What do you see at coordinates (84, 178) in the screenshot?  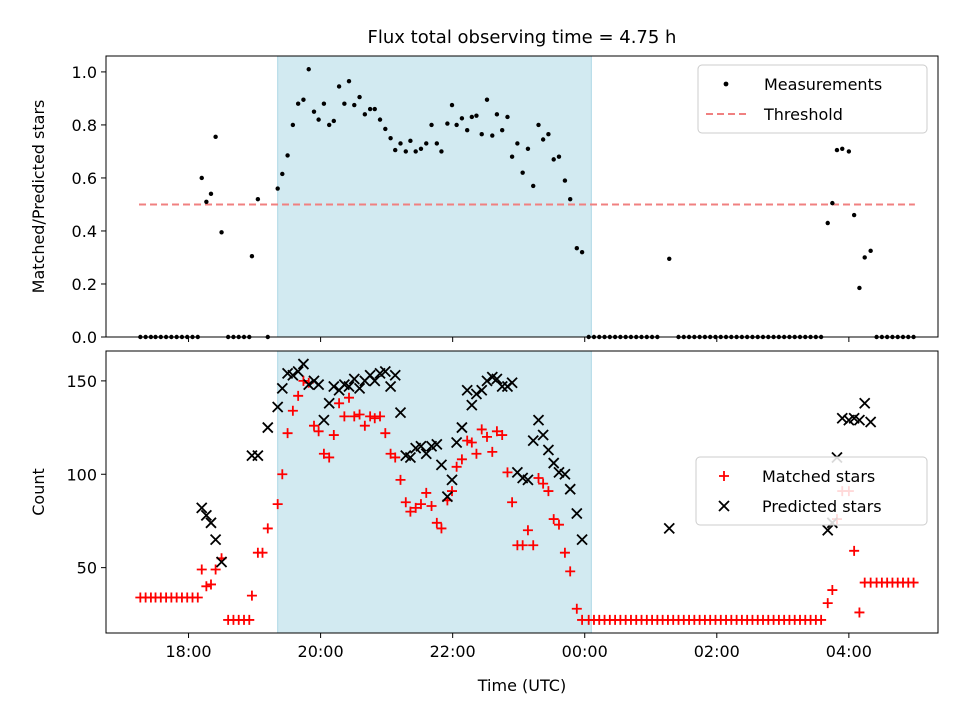 I see `y-tick-label: 0.6` at bounding box center [84, 178].